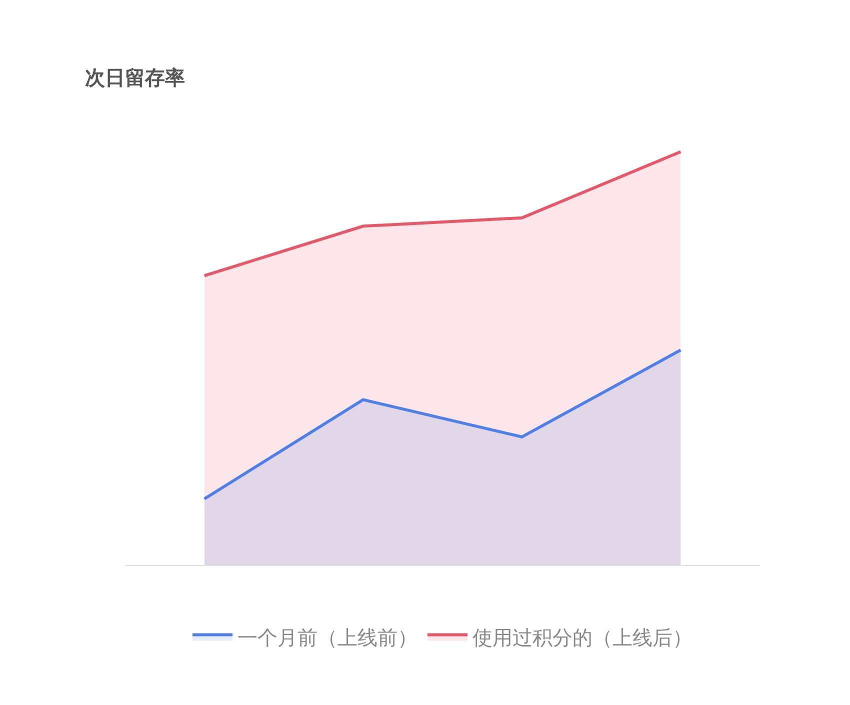  Describe the element at coordinates (135, 78) in the screenshot. I see `chart-title: 次日留存率` at that location.